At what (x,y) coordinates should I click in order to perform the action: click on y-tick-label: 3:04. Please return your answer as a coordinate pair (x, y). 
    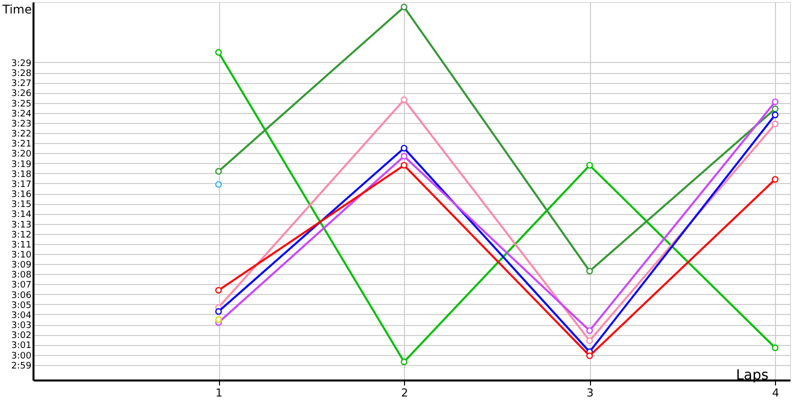
    Looking at the image, I should click on (21, 315).